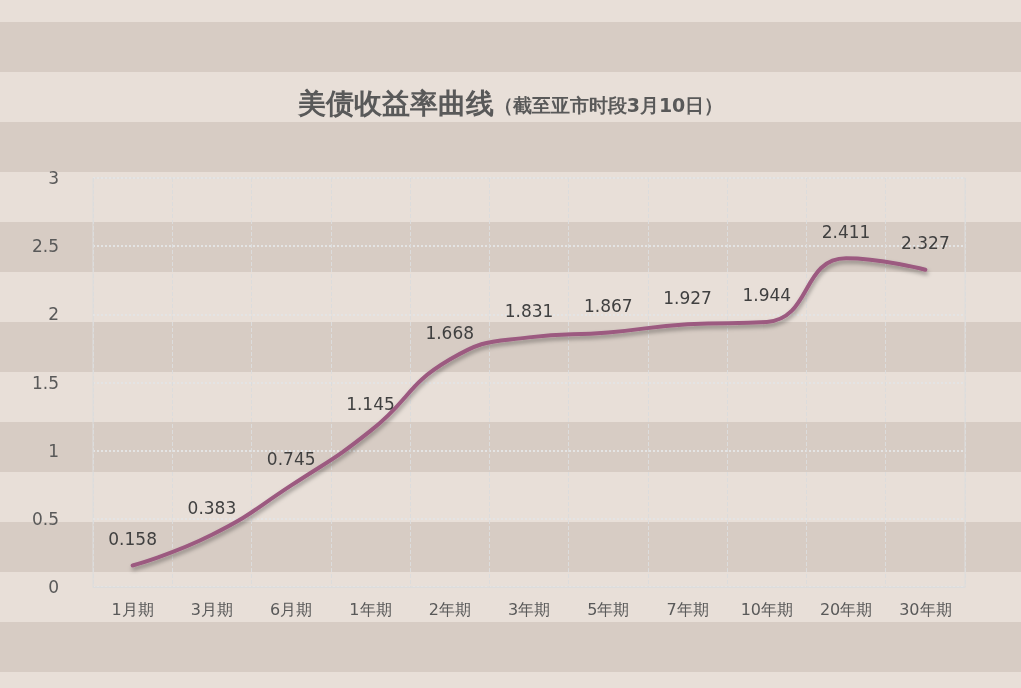  Describe the element at coordinates (925, 609) in the screenshot. I see `x-tick-label: 30年期` at that location.